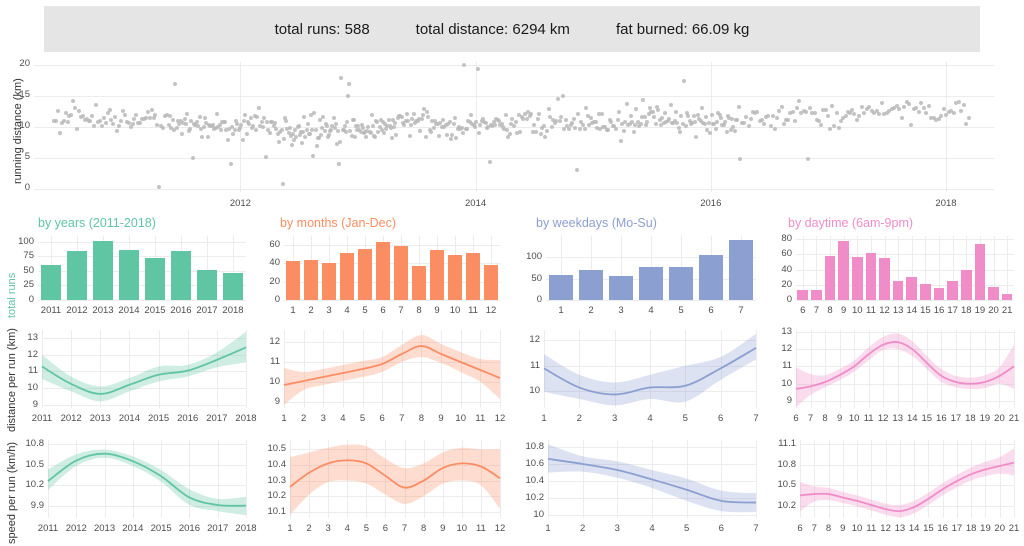  What do you see at coordinates (789, 401) in the screenshot?
I see `line-y-tick: 9` at bounding box center [789, 401].